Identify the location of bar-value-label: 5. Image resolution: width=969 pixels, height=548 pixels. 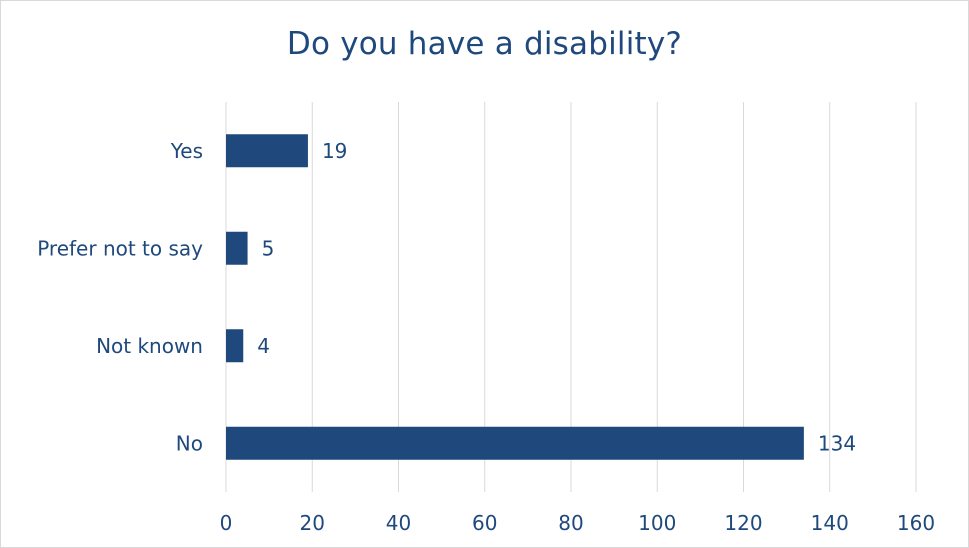
(268, 248).